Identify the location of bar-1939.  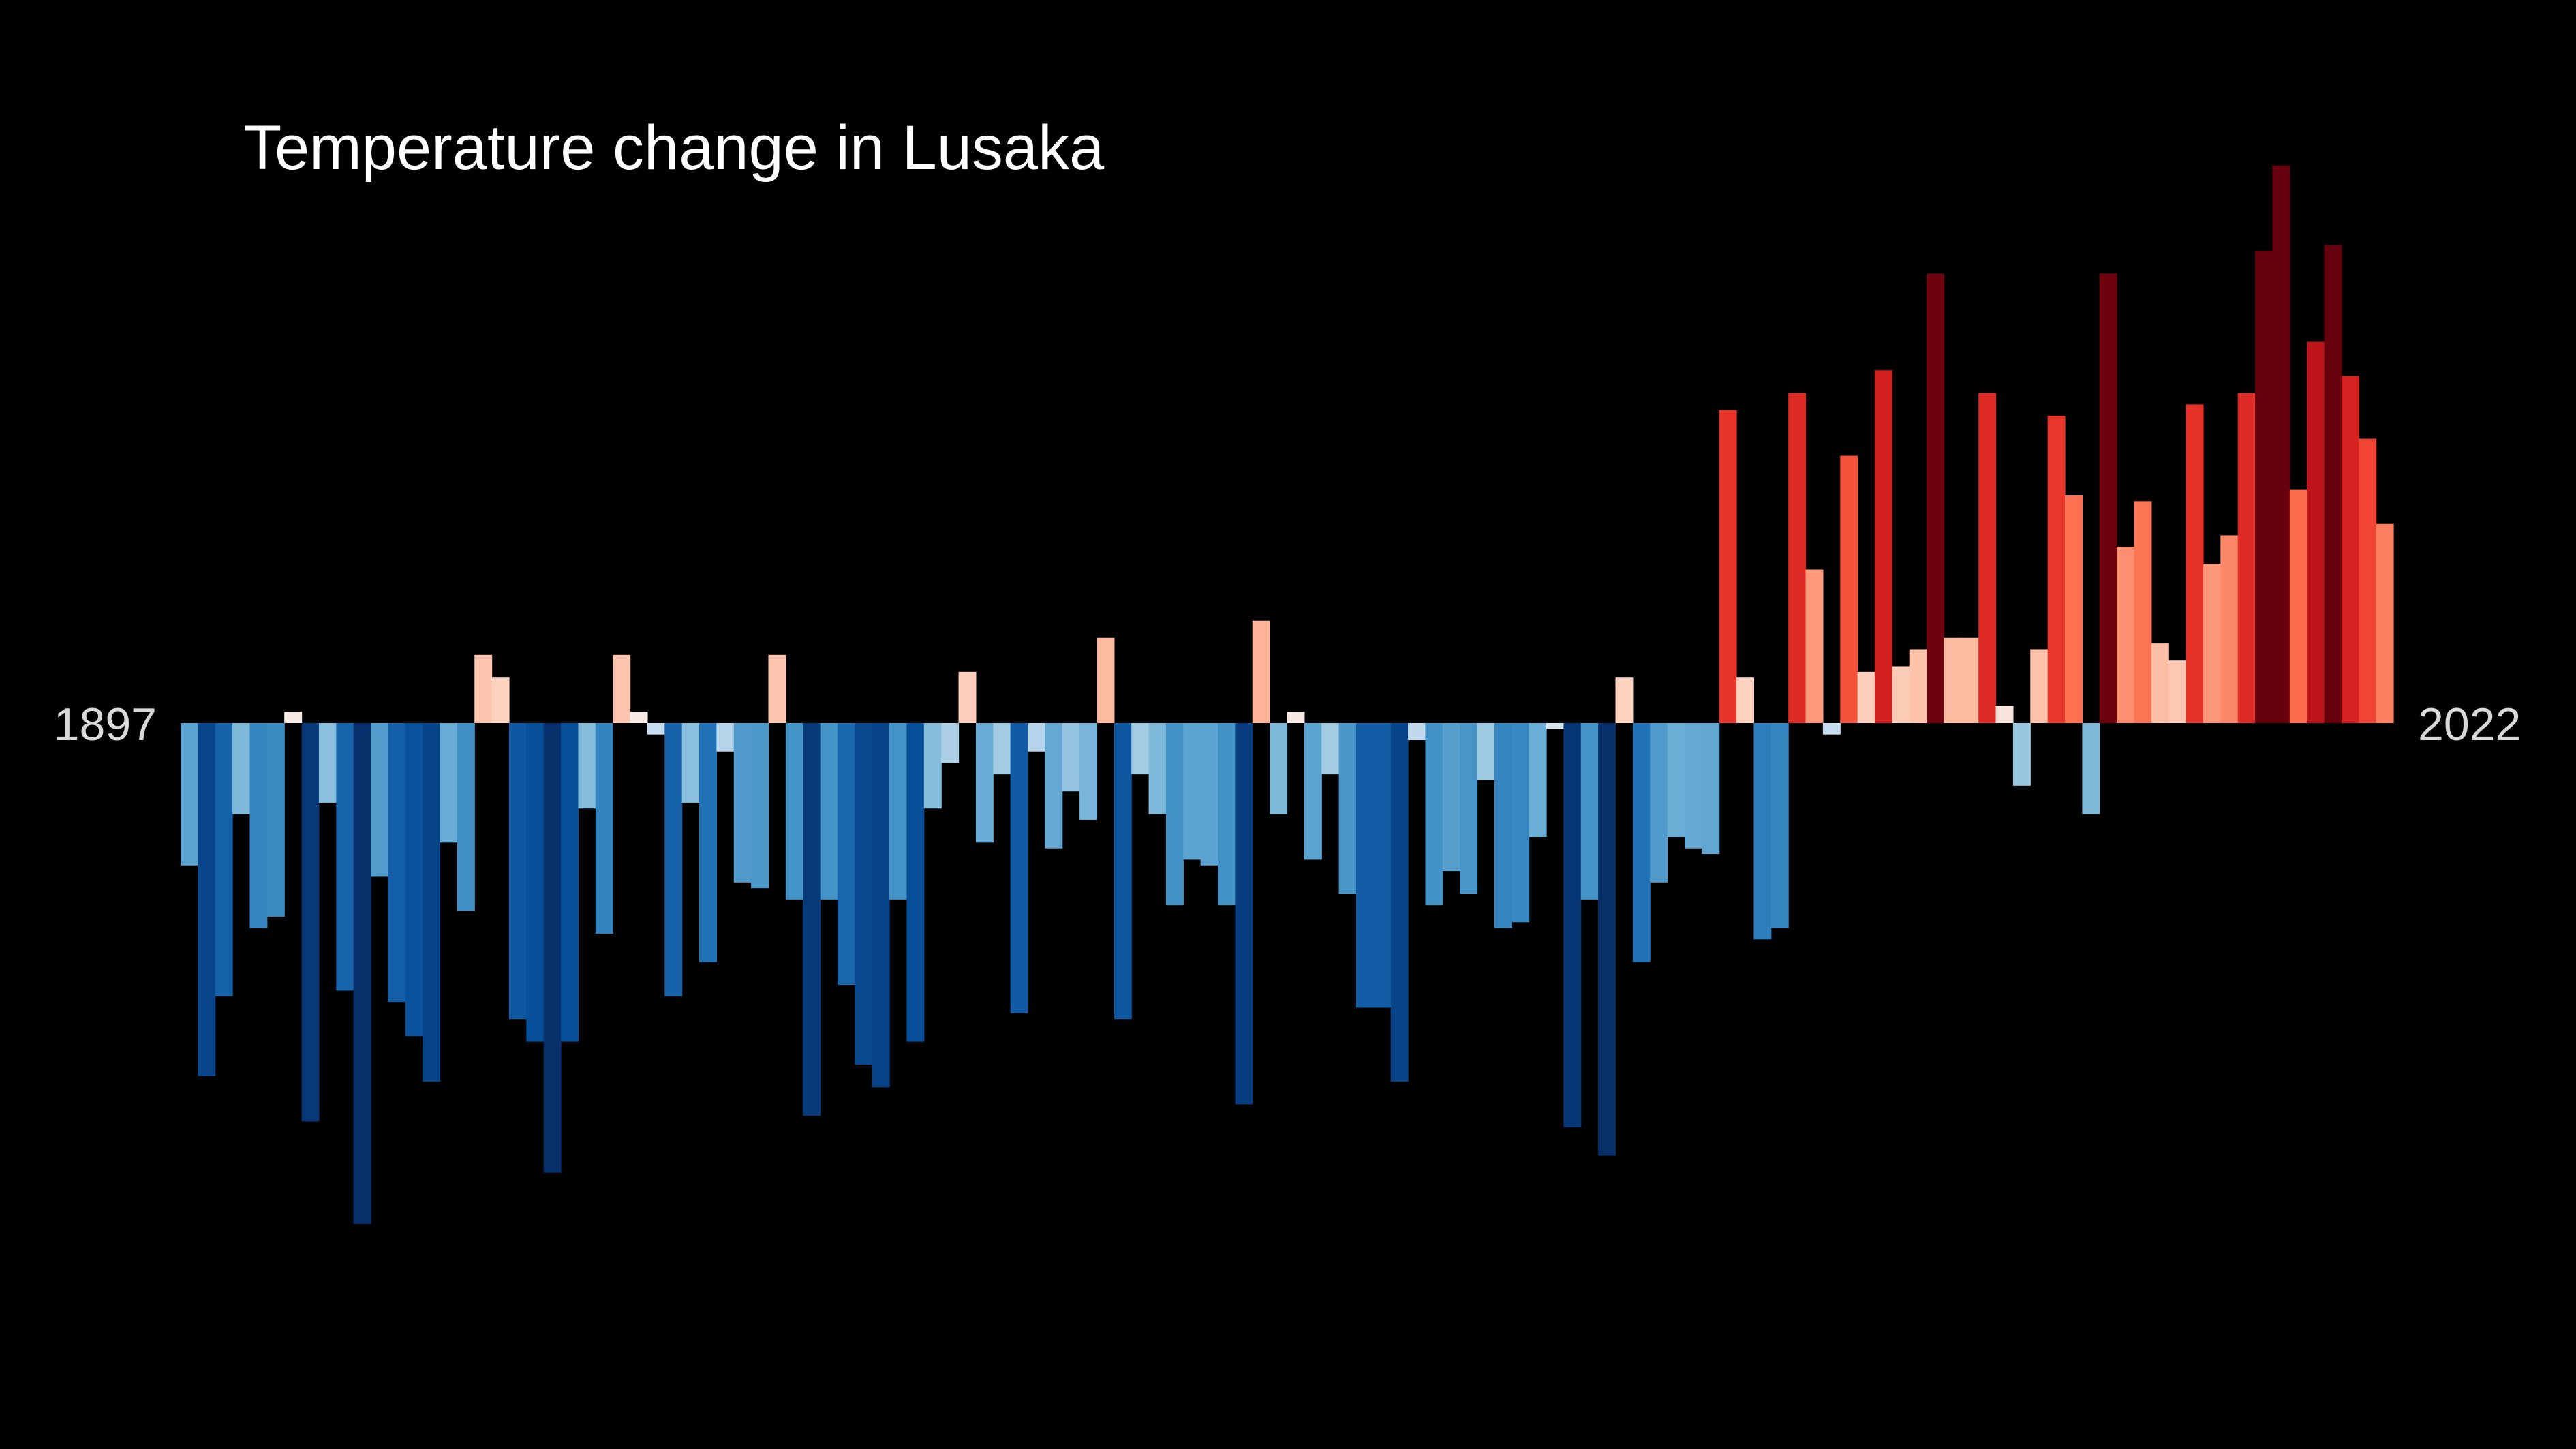
(915, 883).